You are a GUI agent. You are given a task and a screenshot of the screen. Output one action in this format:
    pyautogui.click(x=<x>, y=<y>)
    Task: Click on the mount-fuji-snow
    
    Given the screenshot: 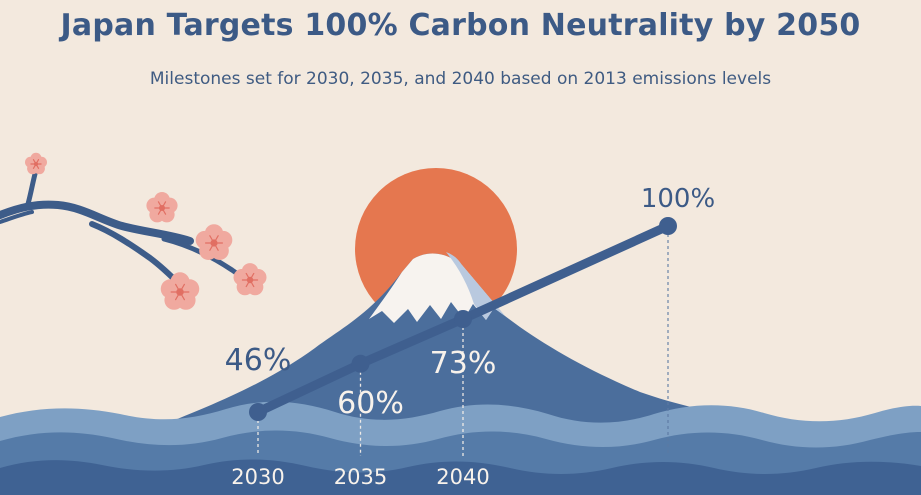 What is the action you would take?
    pyautogui.click(x=437, y=288)
    